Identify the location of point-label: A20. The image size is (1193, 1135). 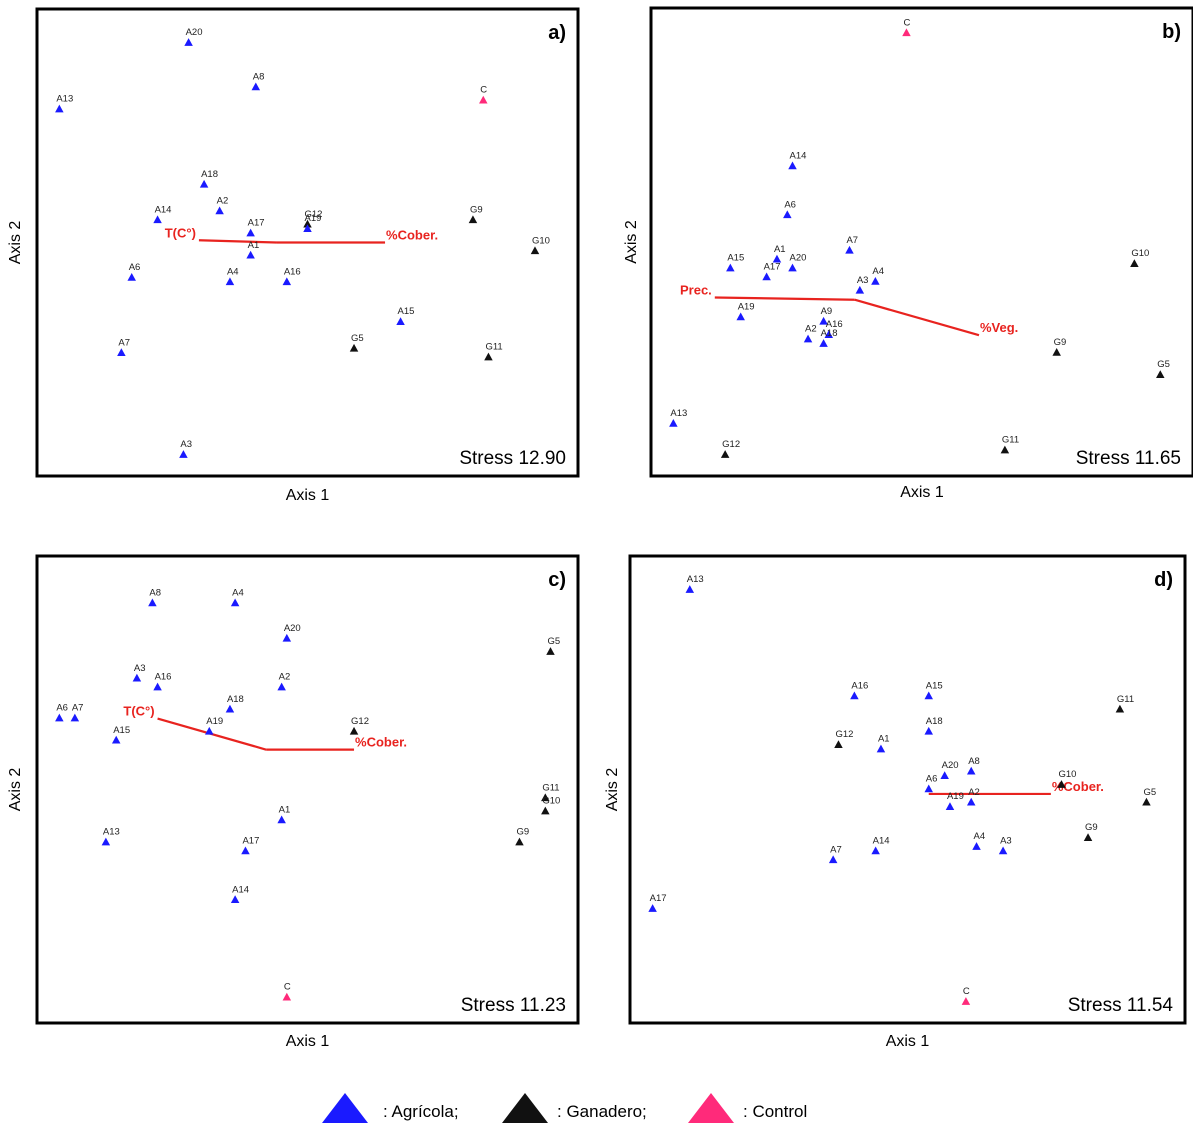
(194, 32).